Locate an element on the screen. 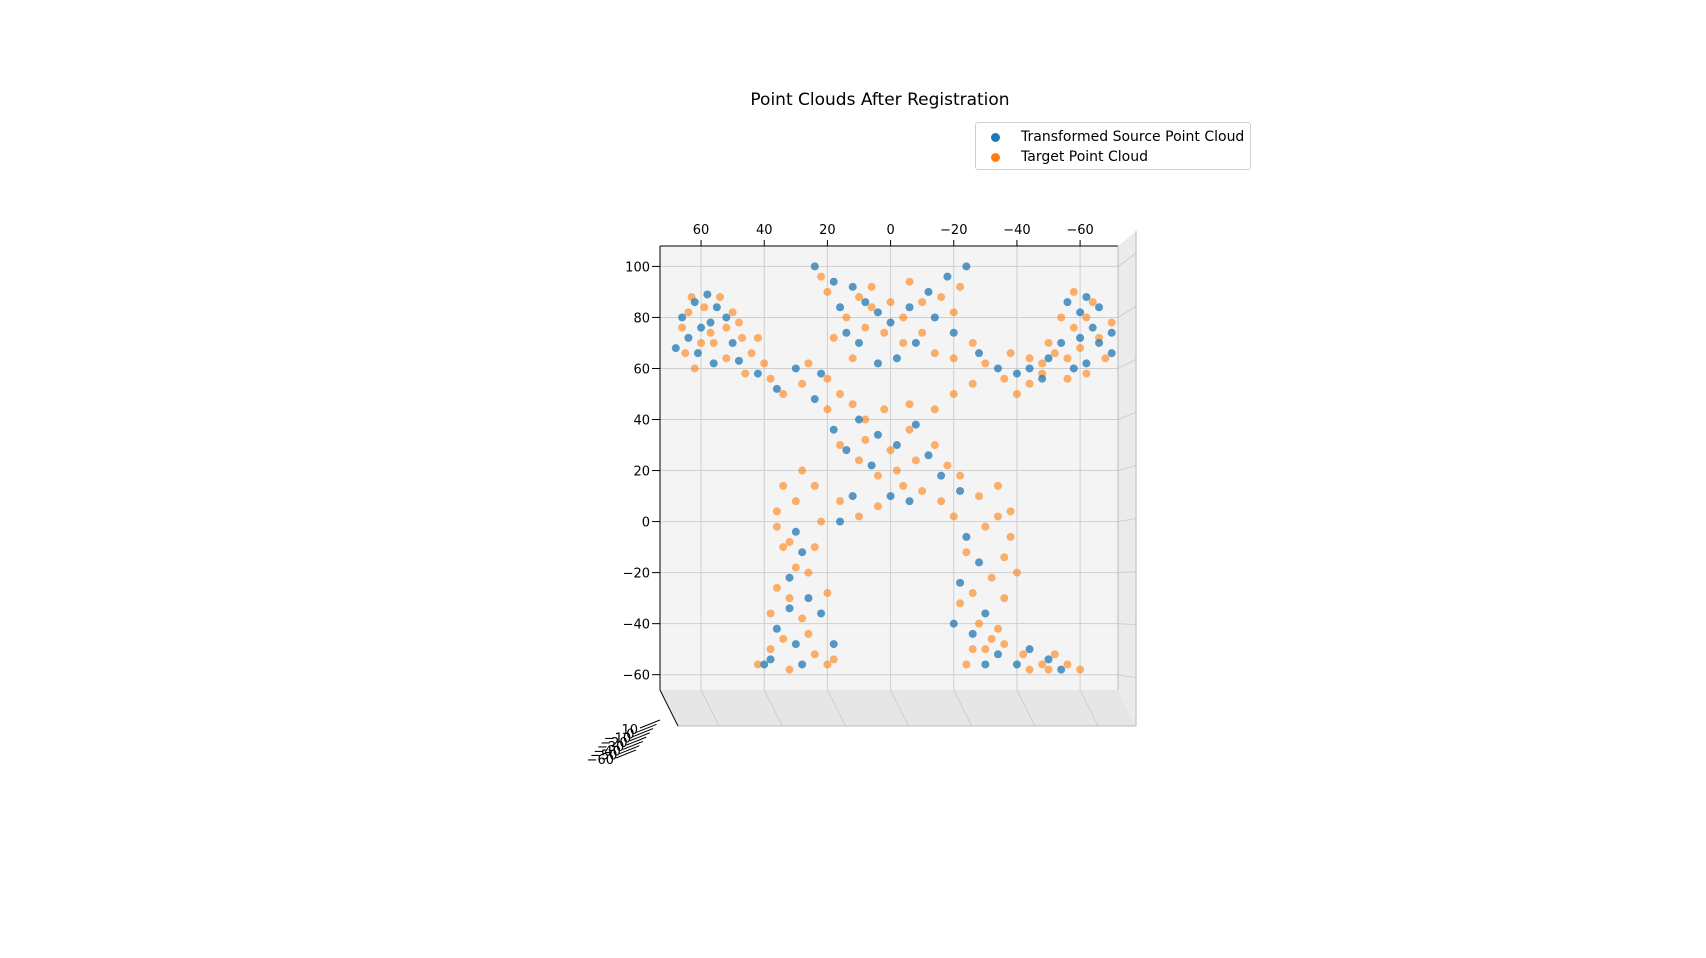  y-tick-label: −60 is located at coordinates (636, 676).